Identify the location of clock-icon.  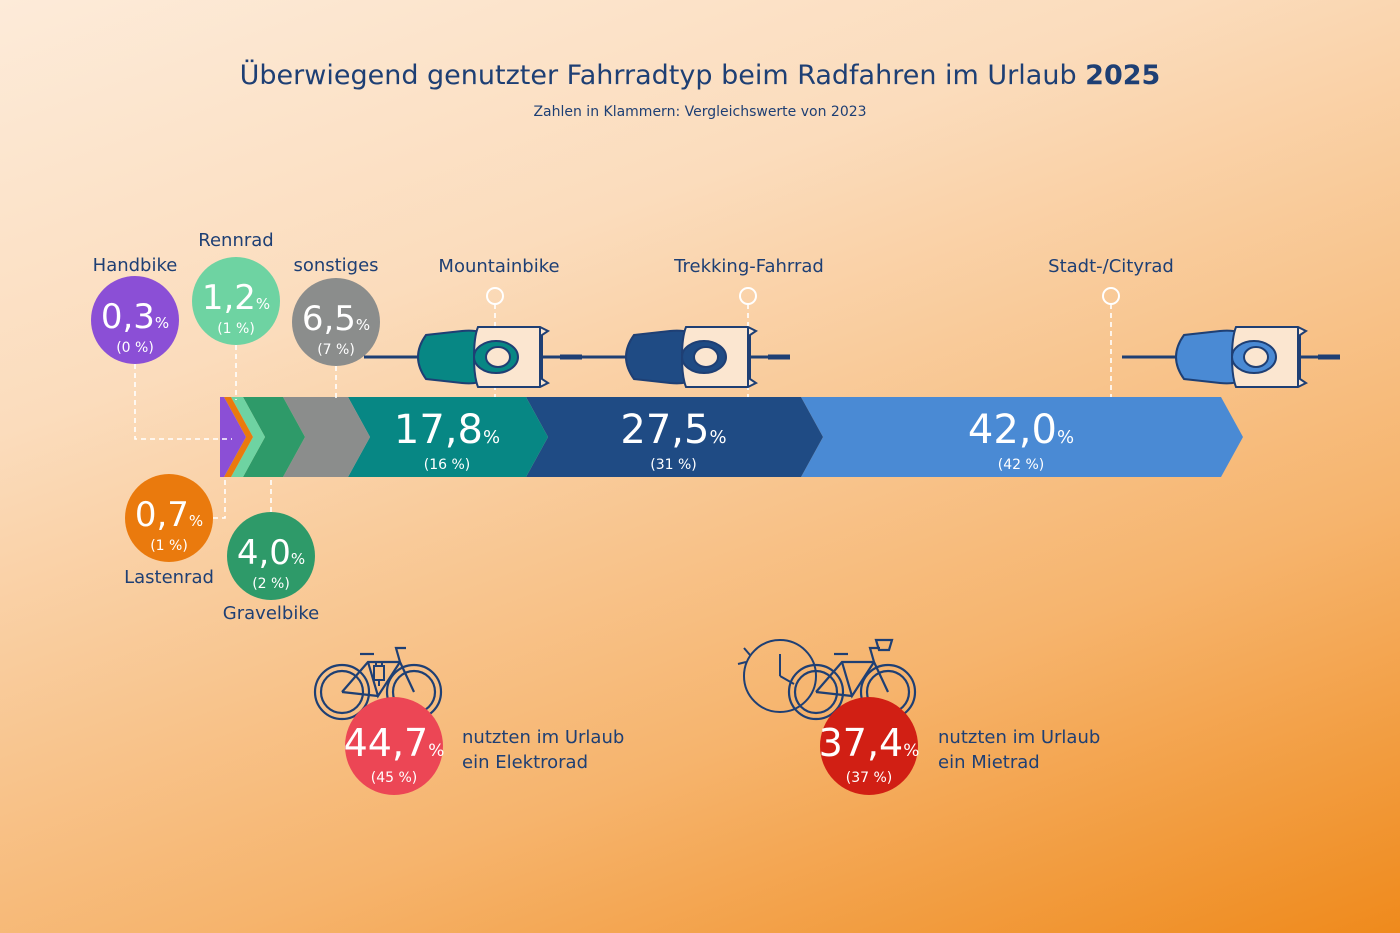
(777, 676).